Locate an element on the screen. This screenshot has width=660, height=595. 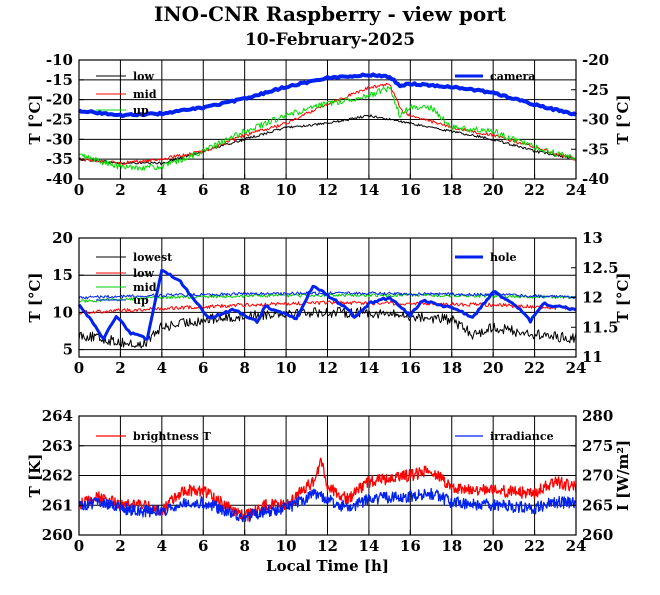
y-tick-label: -20 is located at coordinates (59, 100).